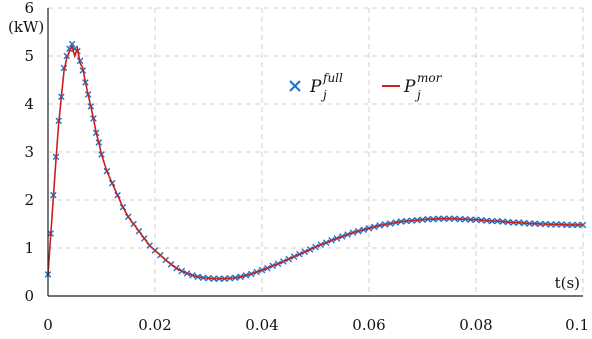 The width and height of the screenshot is (592, 339). Describe the element at coordinates (48, 325) in the screenshot. I see `x-tick-label: 0` at that location.